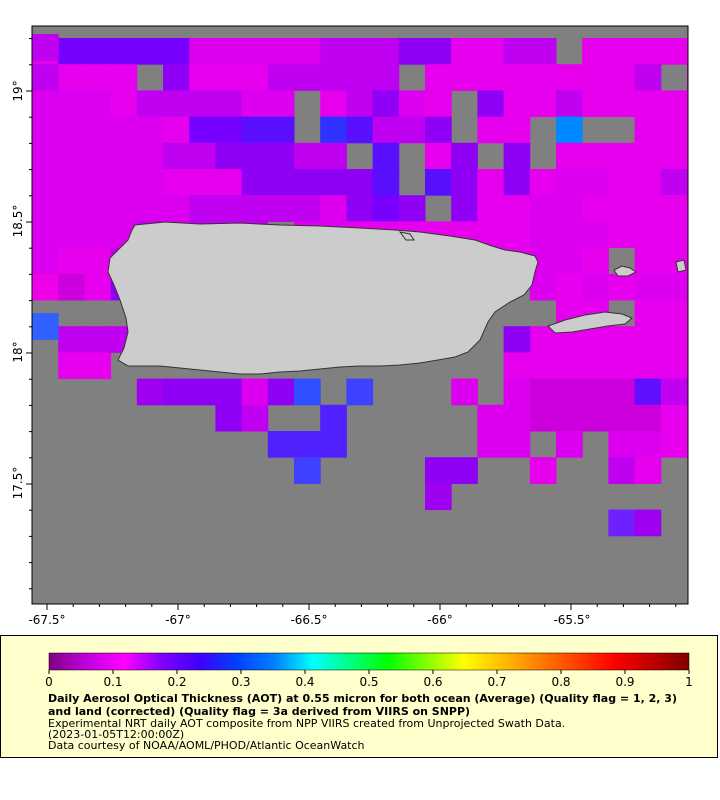 Image resolution: width=720 pixels, height=800 pixels. What do you see at coordinates (689, 682) in the screenshot?
I see `colorbar-label: 1` at bounding box center [689, 682].